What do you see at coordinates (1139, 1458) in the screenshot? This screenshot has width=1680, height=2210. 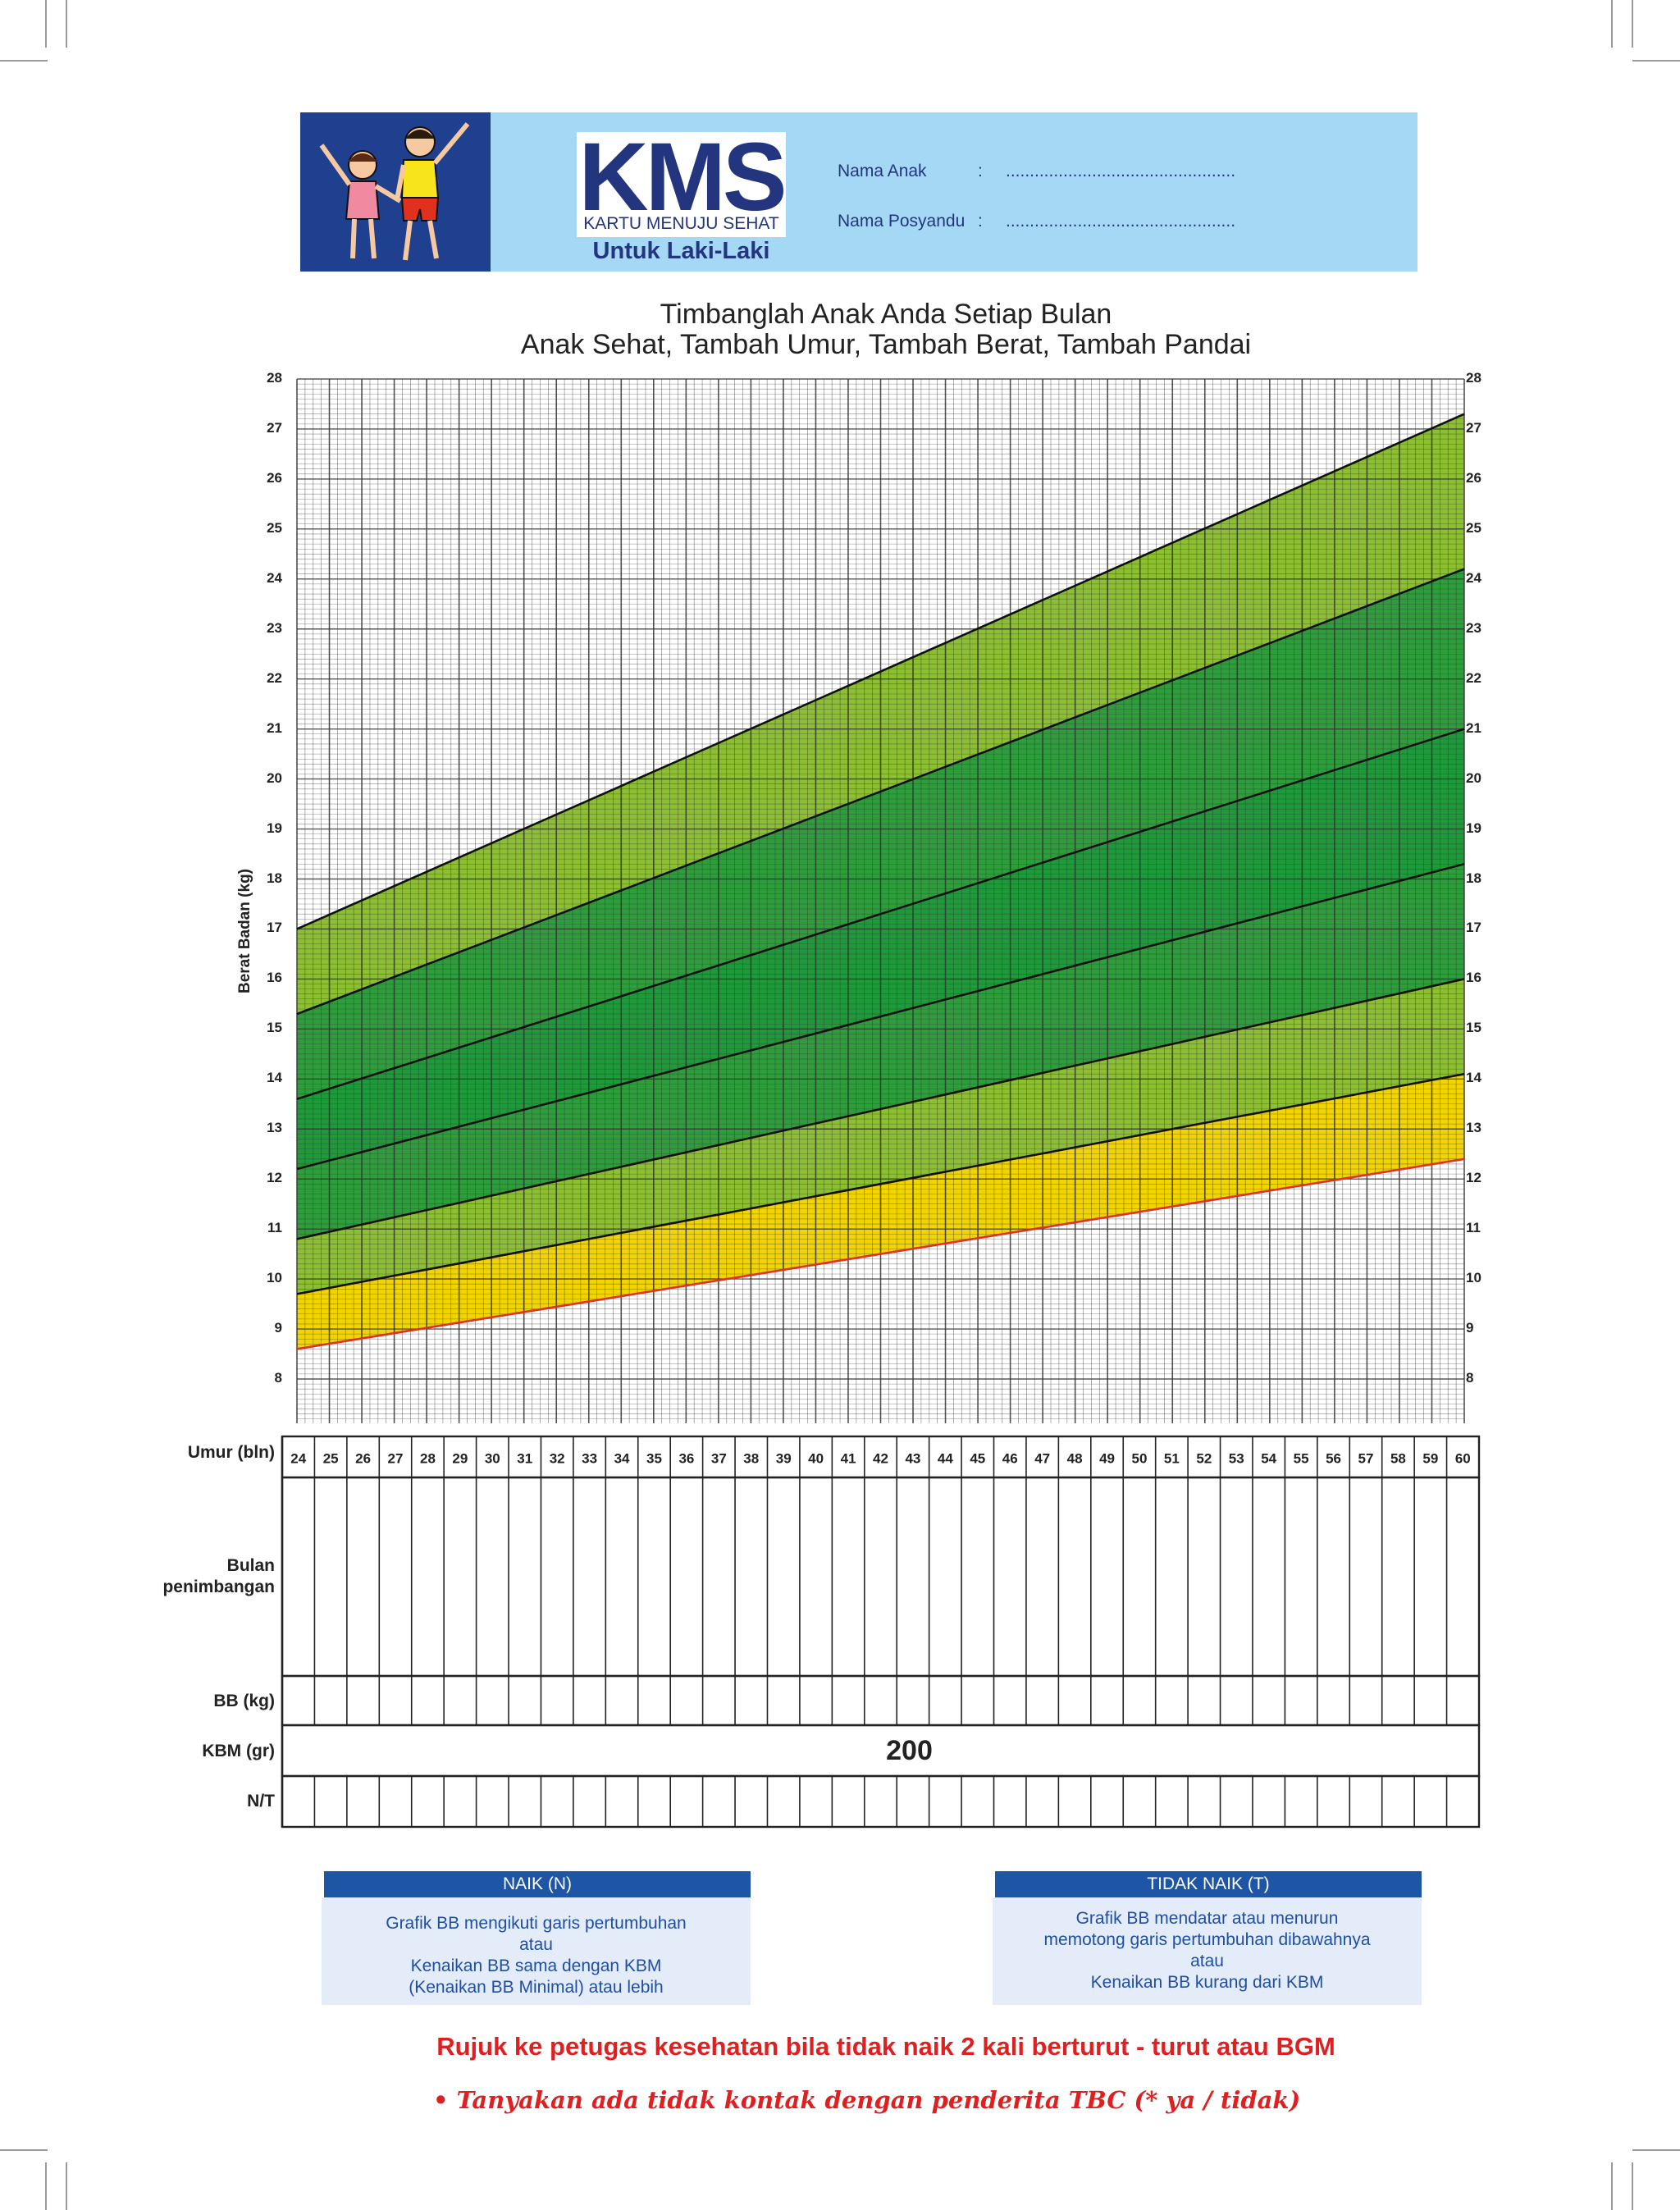 I see `x-tick-label: 50` at bounding box center [1139, 1458].